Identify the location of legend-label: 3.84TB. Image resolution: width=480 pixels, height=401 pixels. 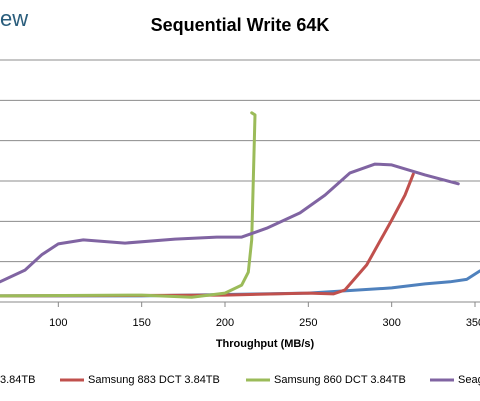
(17, 380).